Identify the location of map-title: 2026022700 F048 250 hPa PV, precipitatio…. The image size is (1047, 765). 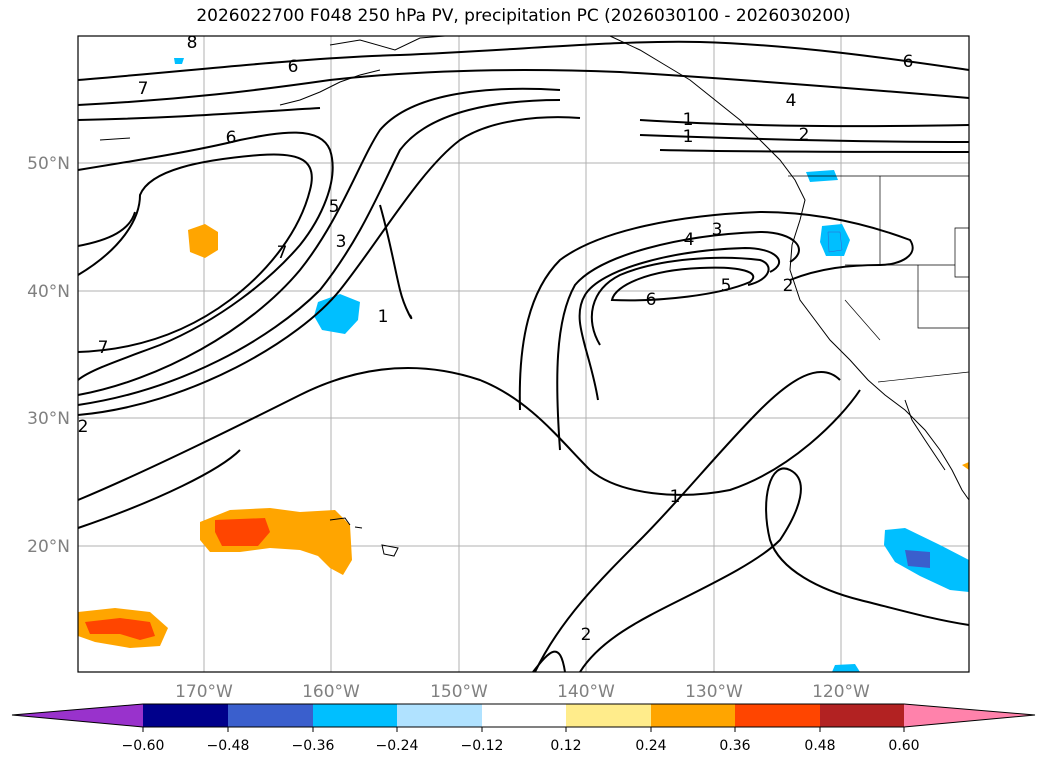
(523, 16).